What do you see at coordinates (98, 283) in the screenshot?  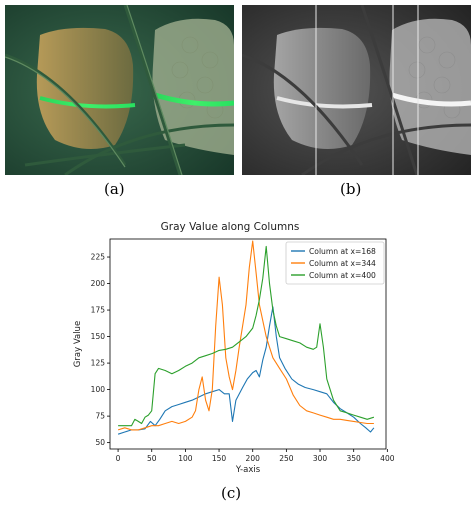 I see `y-tick-label: 200` at bounding box center [98, 283].